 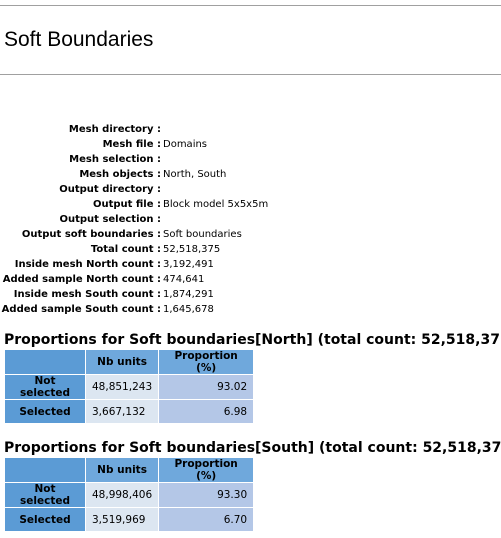 I want to click on parameter-label: Output selection :, so click(x=110, y=219).